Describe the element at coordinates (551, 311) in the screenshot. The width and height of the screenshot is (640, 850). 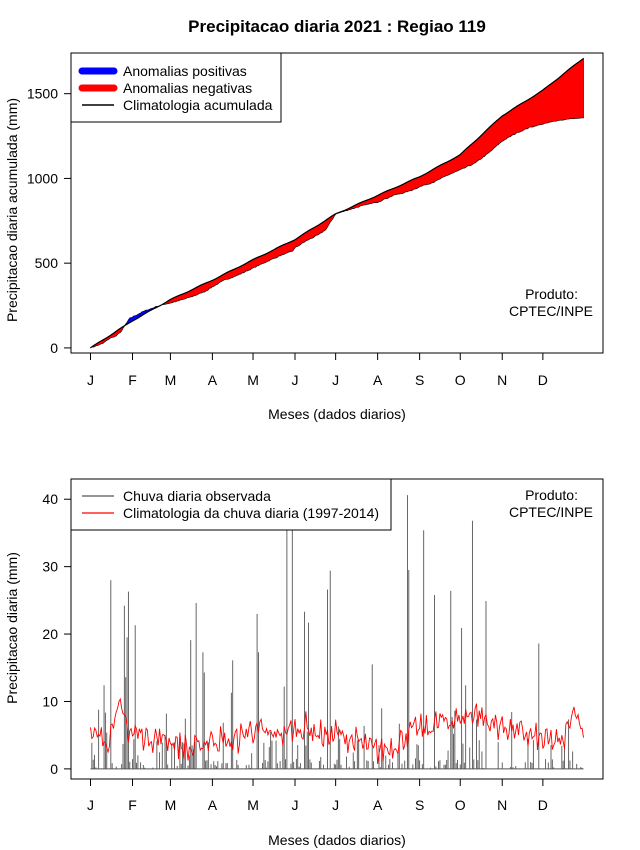
I see `top-product-source: CPTEC/INPE` at that location.